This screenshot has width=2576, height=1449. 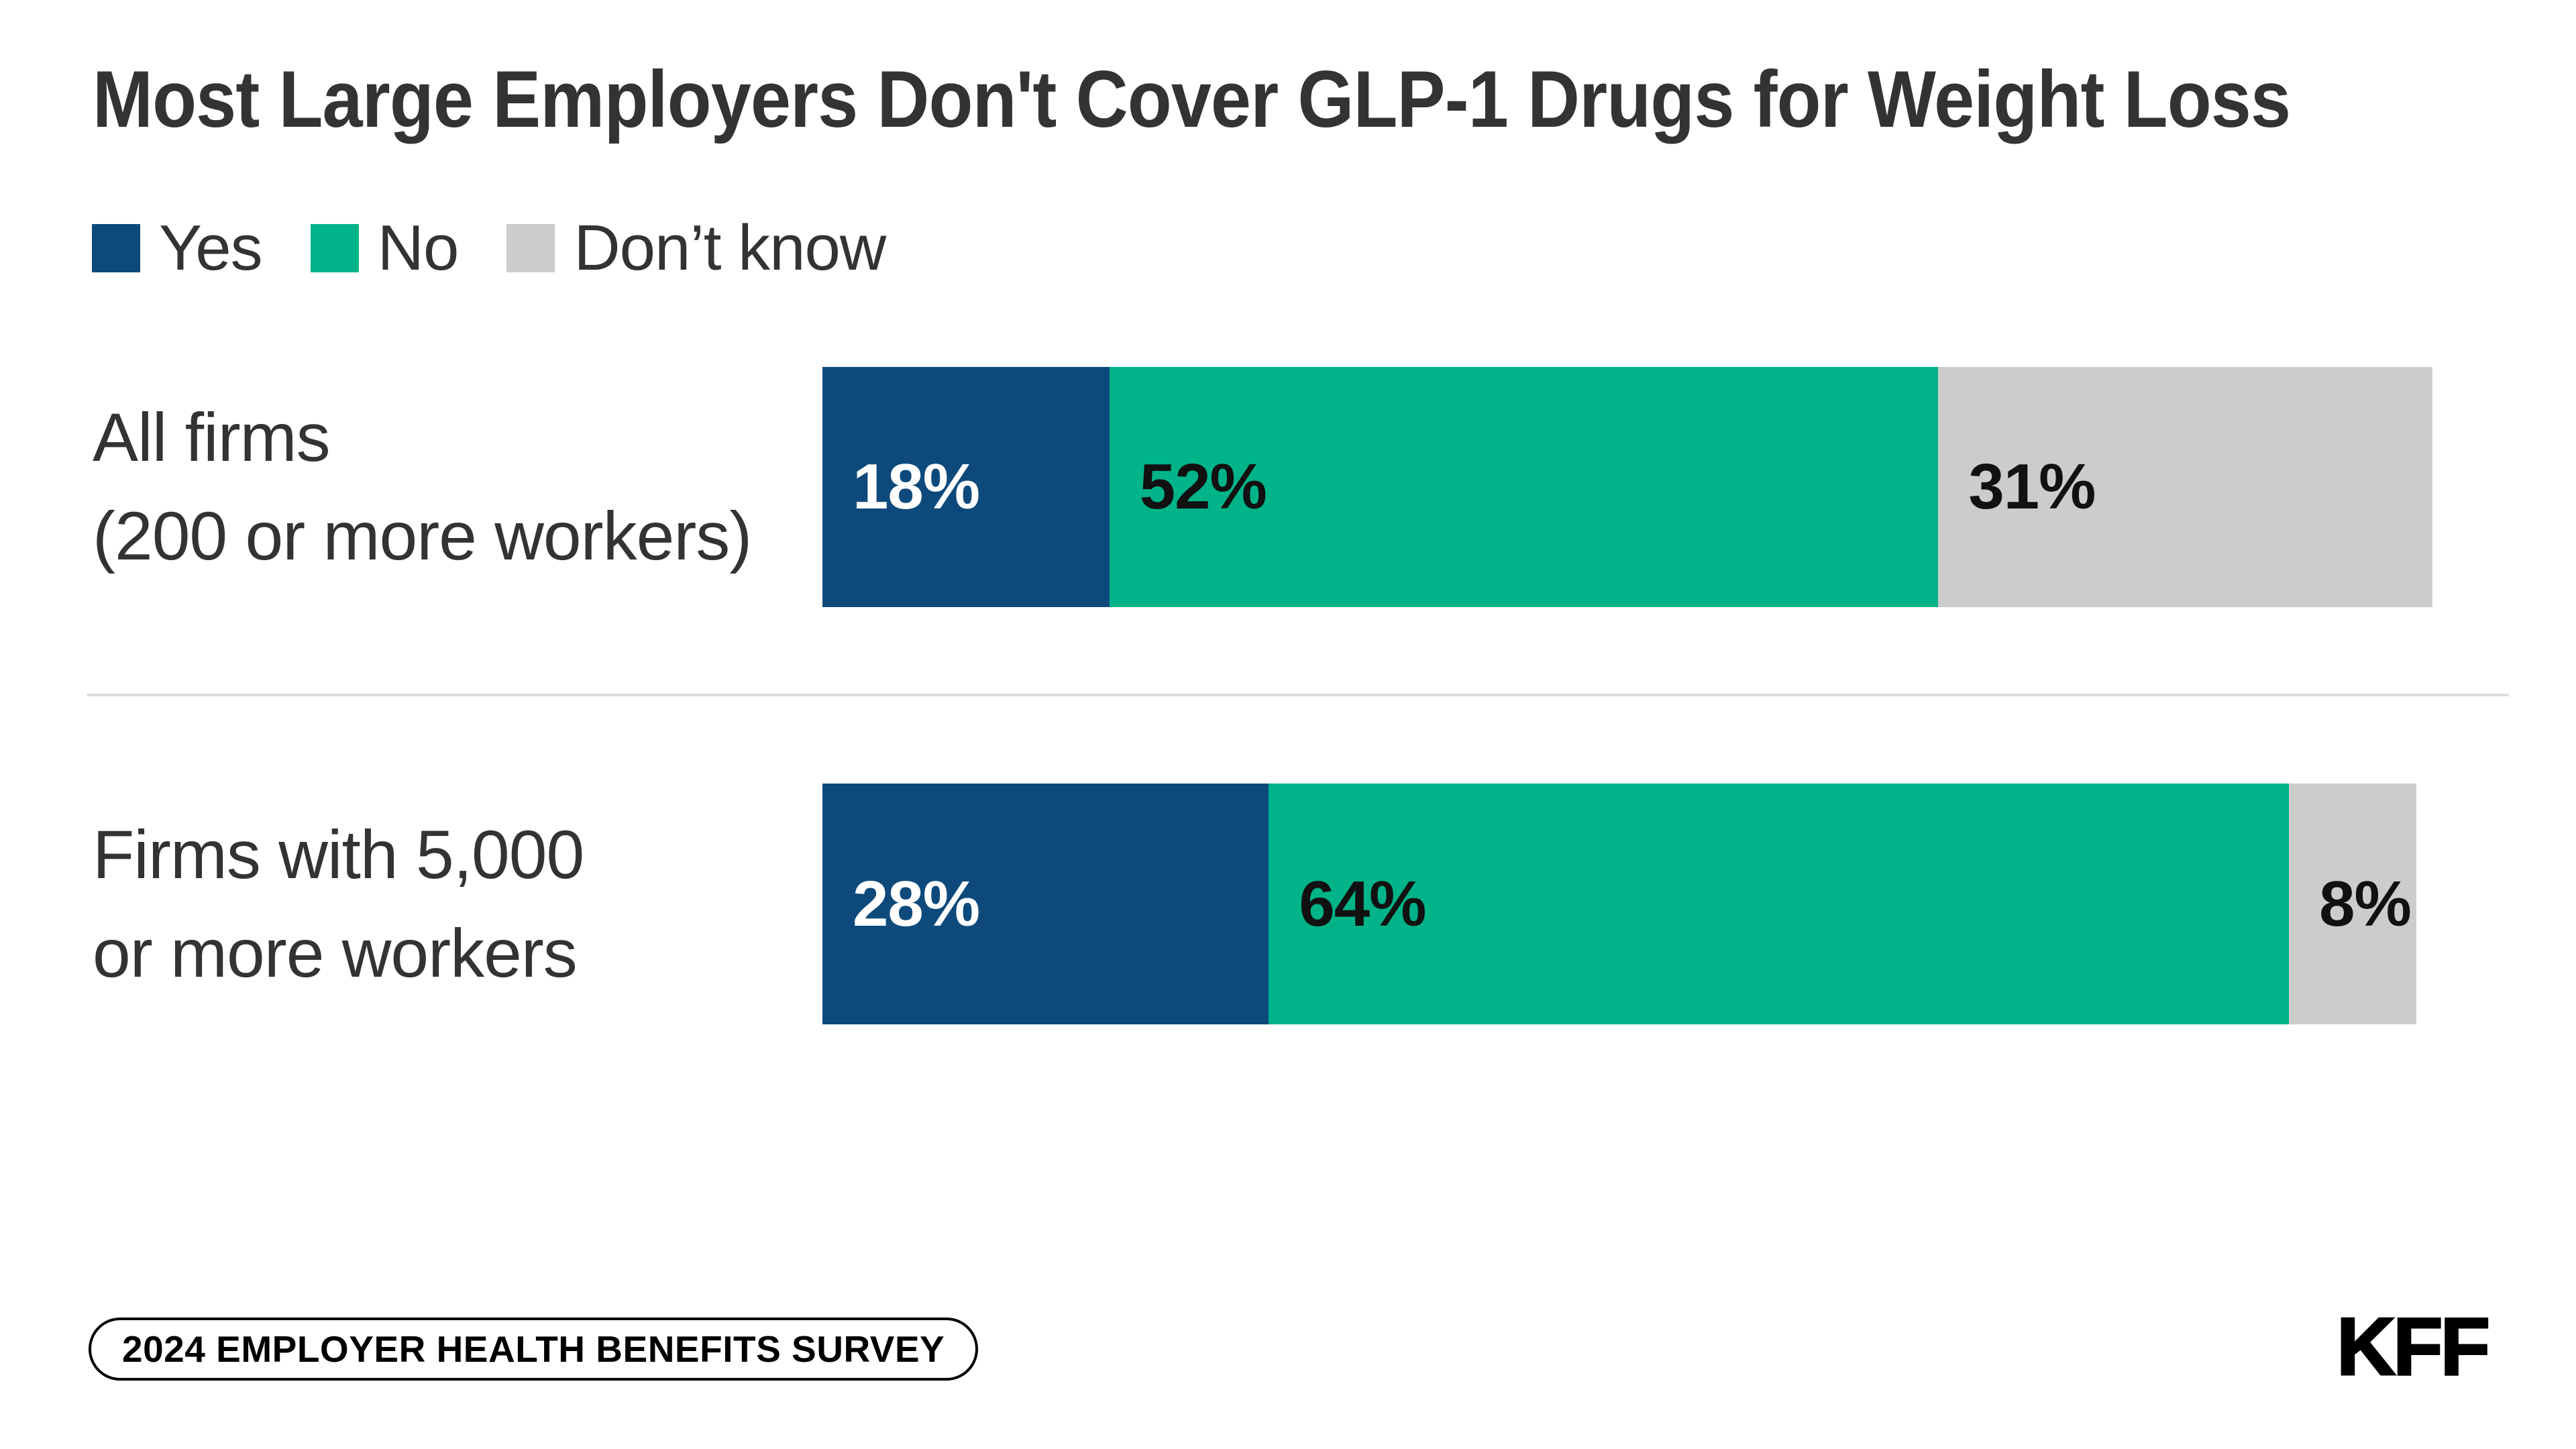 I want to click on legend-item-yes: Yes, so click(x=177, y=248).